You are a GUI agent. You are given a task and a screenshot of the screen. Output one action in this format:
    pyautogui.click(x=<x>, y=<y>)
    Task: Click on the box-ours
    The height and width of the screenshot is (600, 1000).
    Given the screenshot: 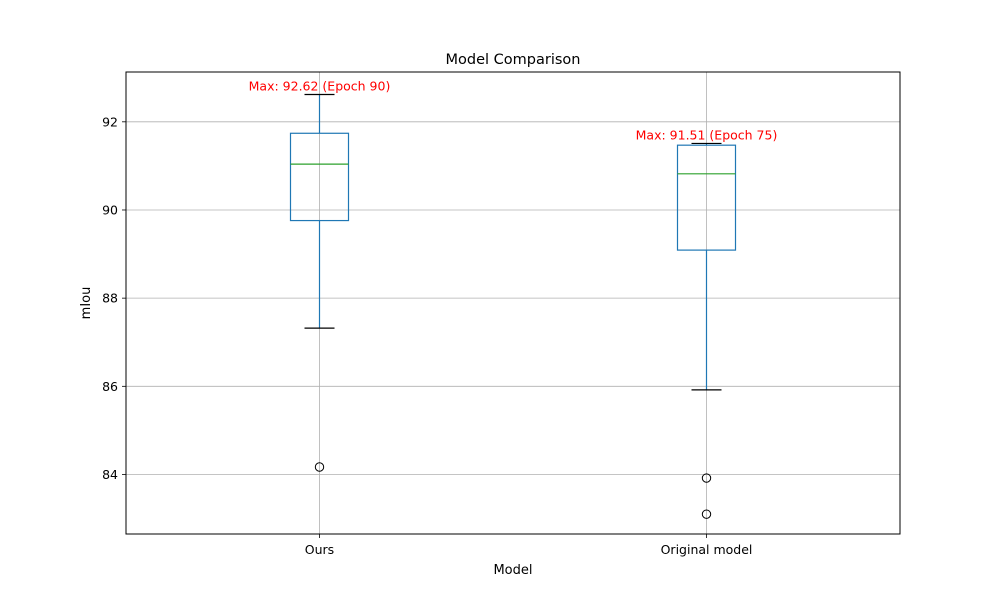 What is the action you would take?
    pyautogui.click(x=319, y=282)
    